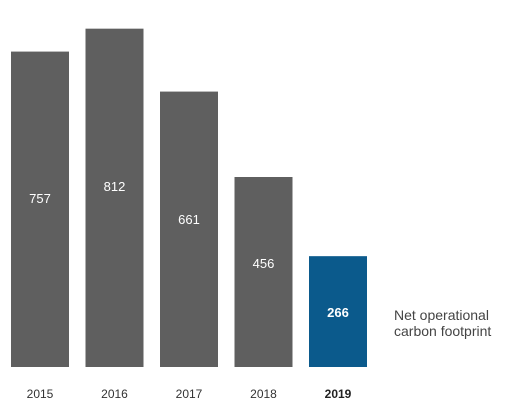 The height and width of the screenshot is (407, 510). Describe the element at coordinates (115, 186) in the screenshot. I see `bar-value-label-2016: 812` at that location.